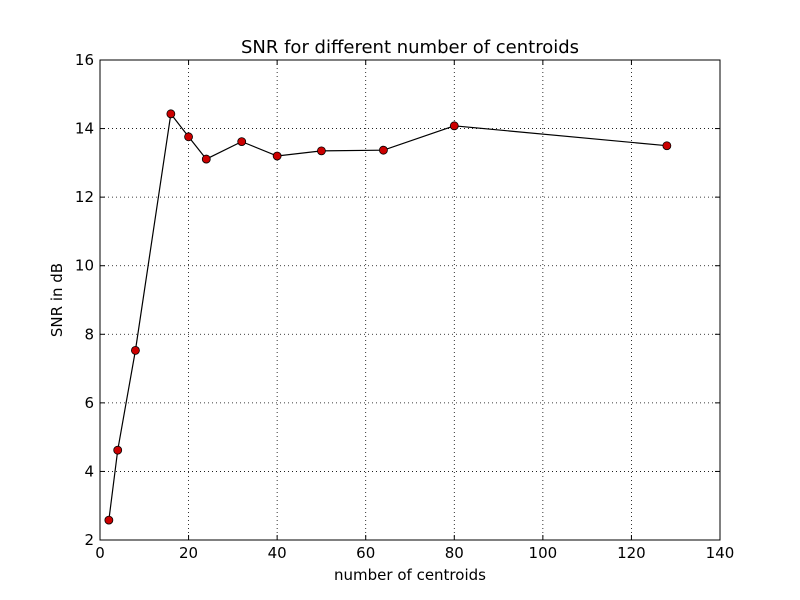  I want to click on x-tick-label: 80, so click(454, 553).